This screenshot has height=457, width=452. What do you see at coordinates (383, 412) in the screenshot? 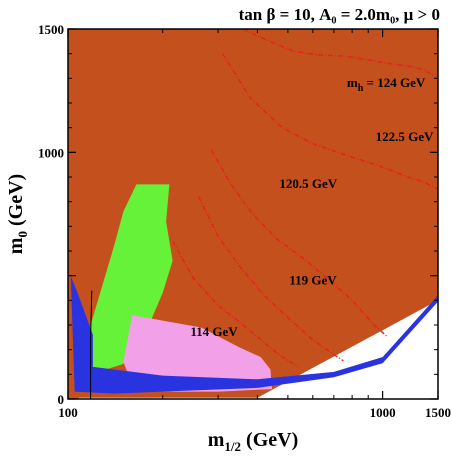
I see `x-tick-label: 1000` at bounding box center [383, 412].